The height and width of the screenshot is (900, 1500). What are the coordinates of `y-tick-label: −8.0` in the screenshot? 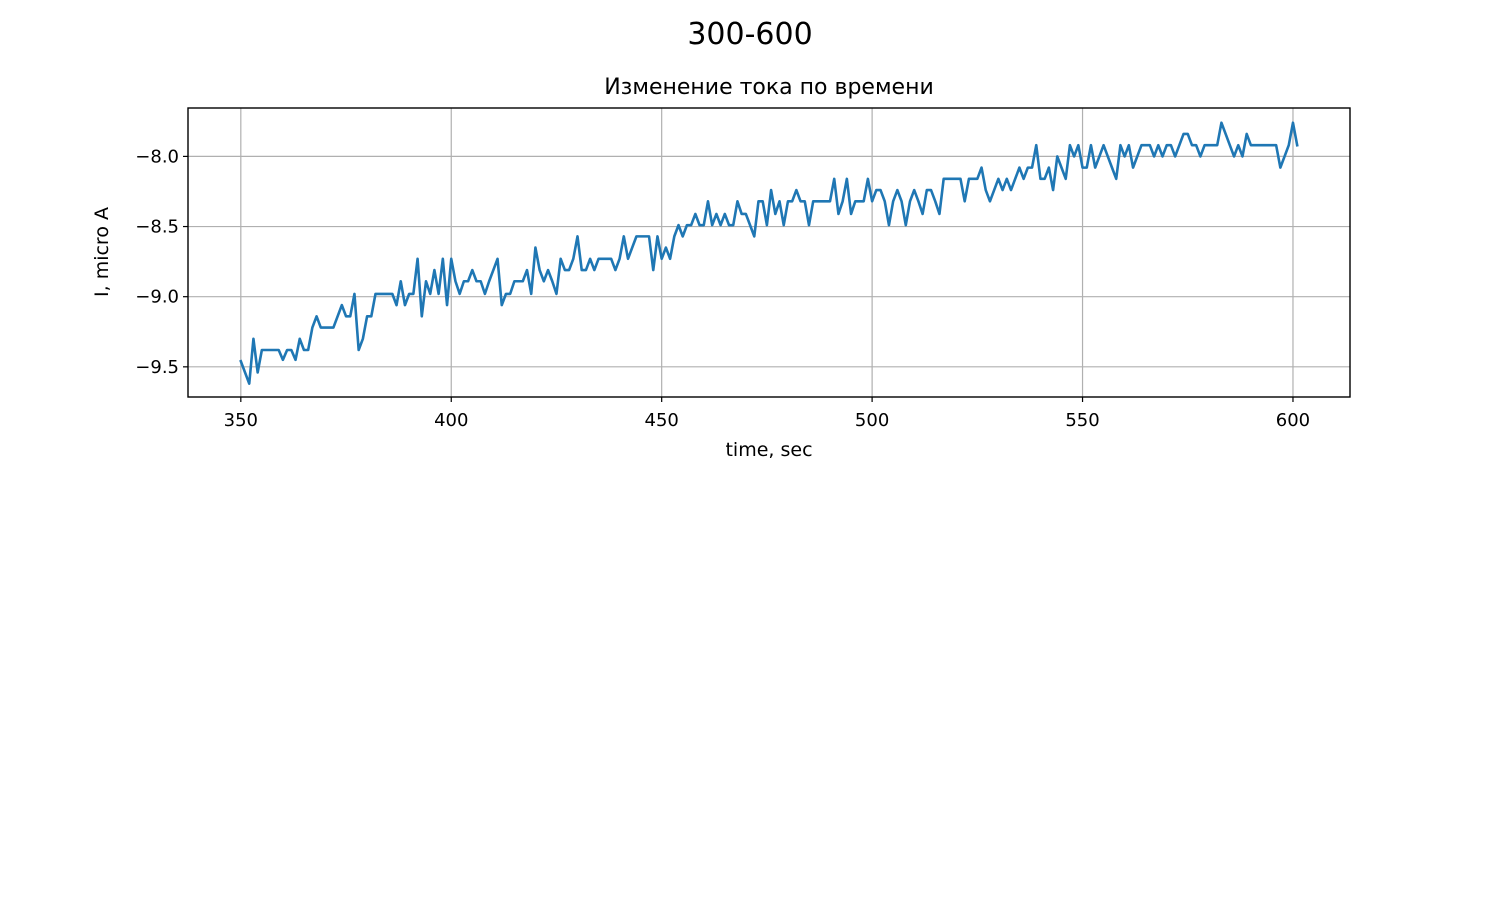 It's located at (157, 156).